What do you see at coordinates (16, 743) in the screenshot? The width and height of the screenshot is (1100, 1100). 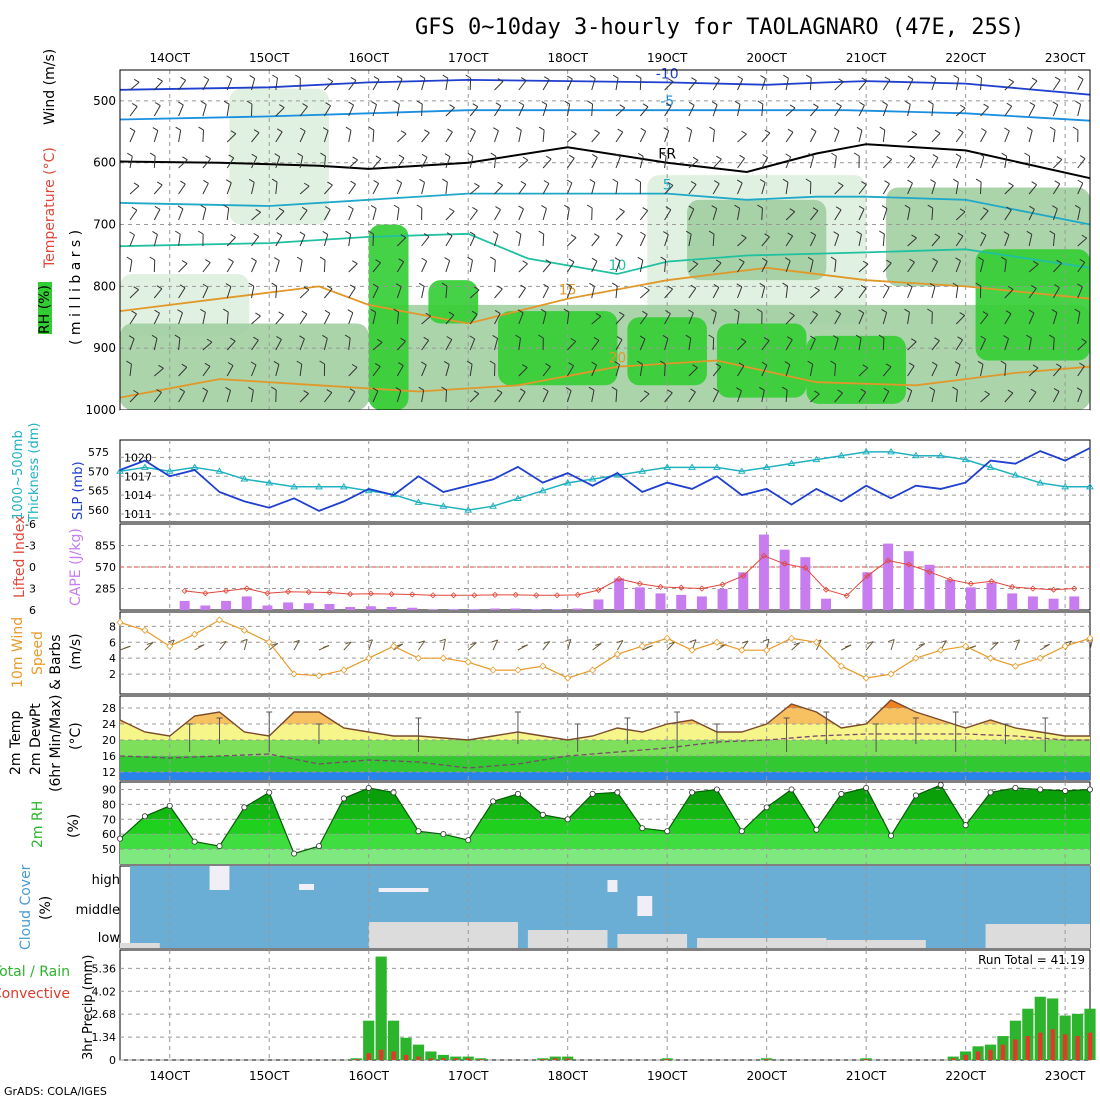 I see `temp2m-label-1: 2m Temp` at bounding box center [16, 743].